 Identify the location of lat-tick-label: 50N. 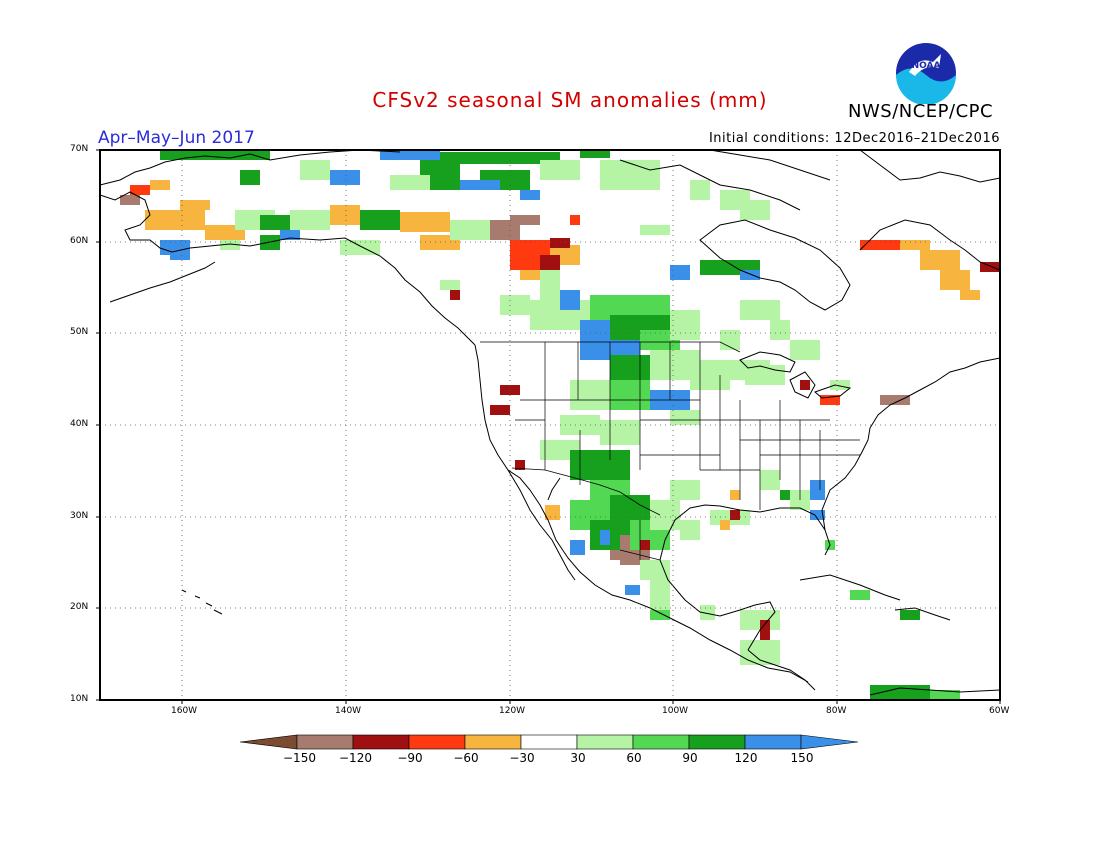
(79, 332).